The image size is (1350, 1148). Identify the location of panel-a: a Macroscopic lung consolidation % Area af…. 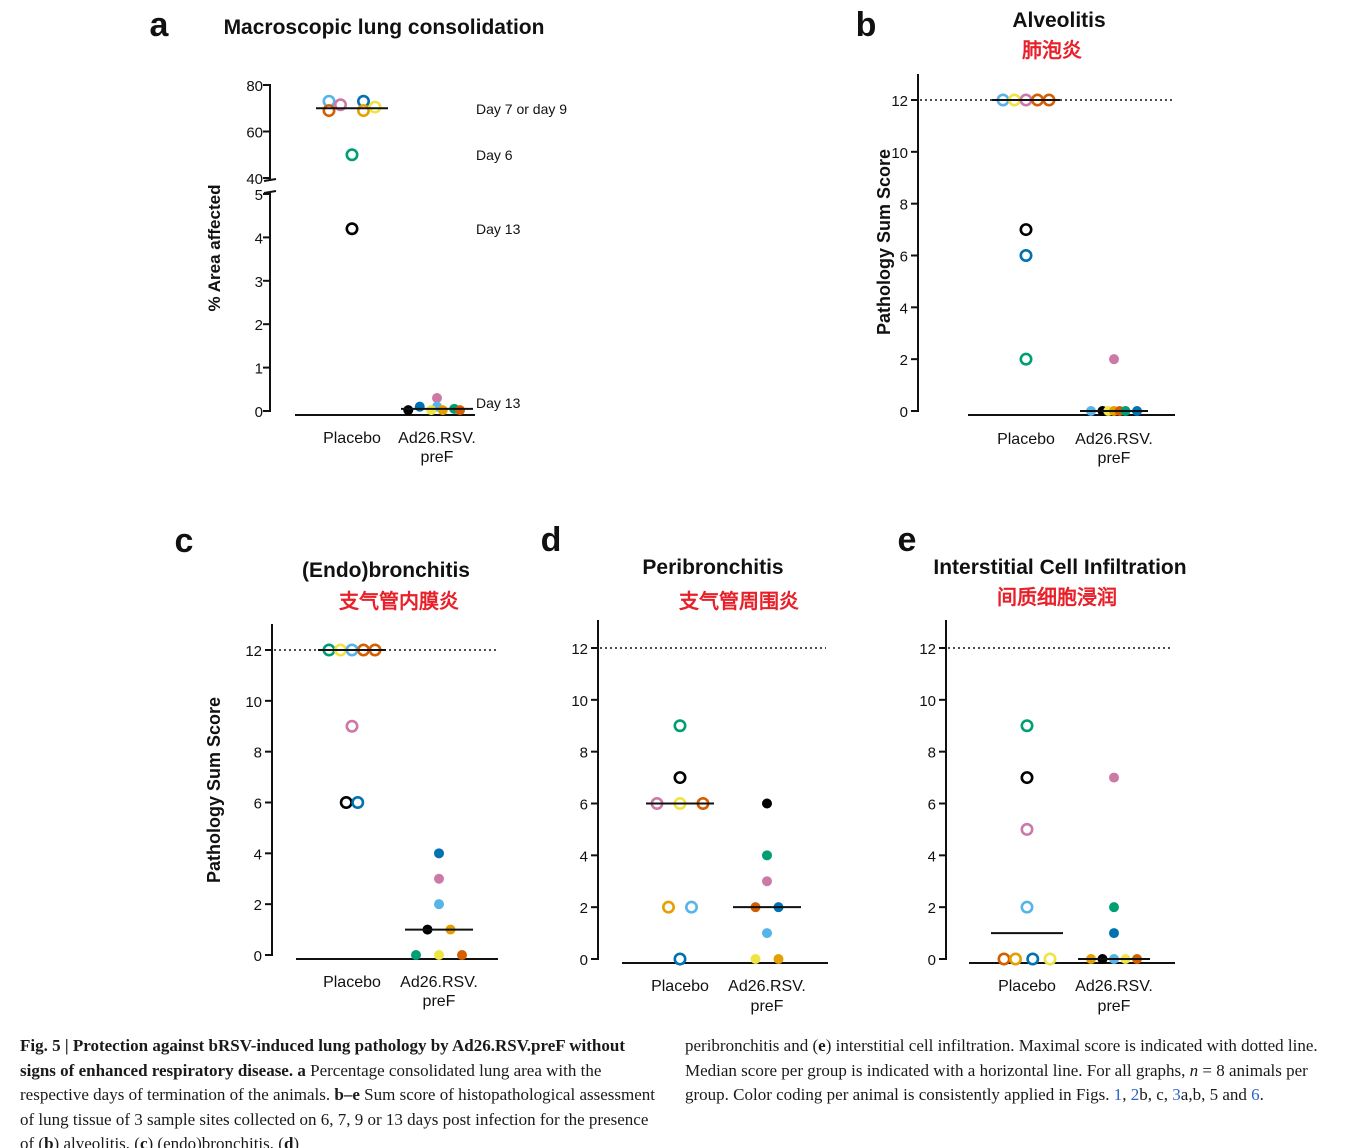
(359, 236).